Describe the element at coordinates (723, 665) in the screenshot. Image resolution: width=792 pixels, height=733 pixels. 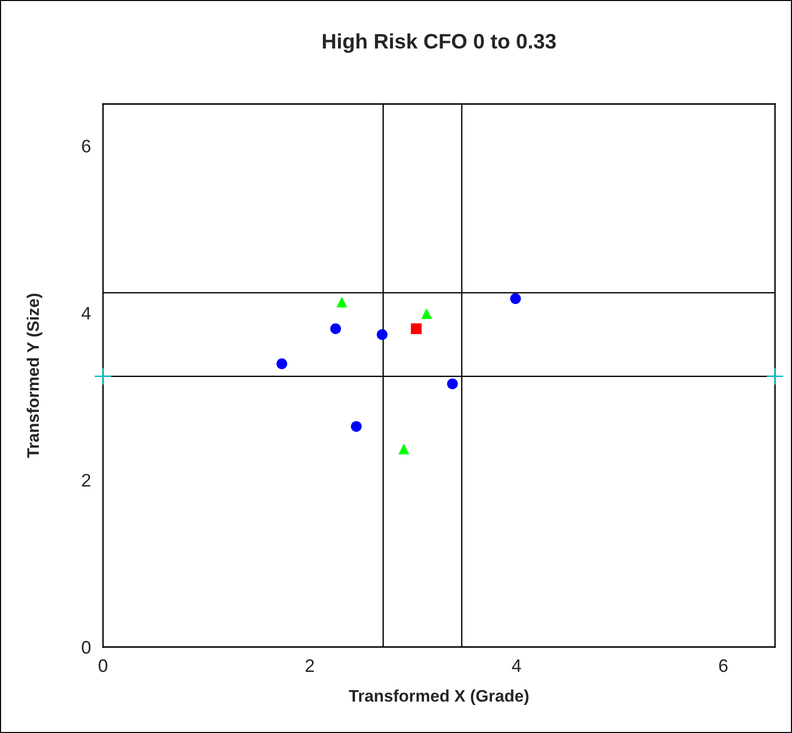
I see `x-tick-label: 6` at that location.